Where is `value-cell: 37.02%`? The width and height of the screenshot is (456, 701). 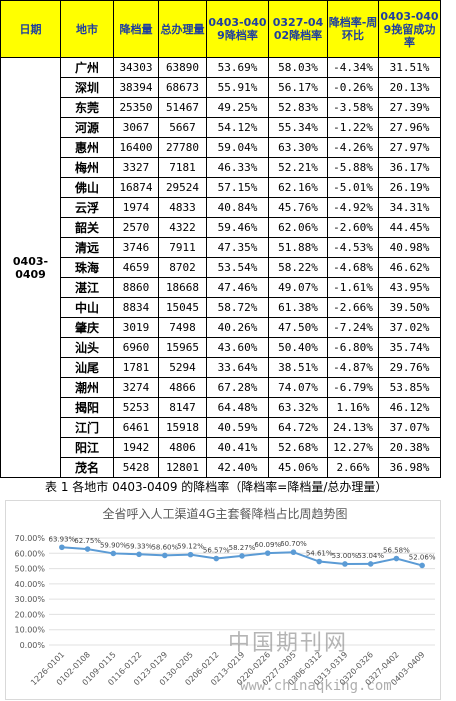
value-cell: 37.02% is located at coordinates (409, 327).